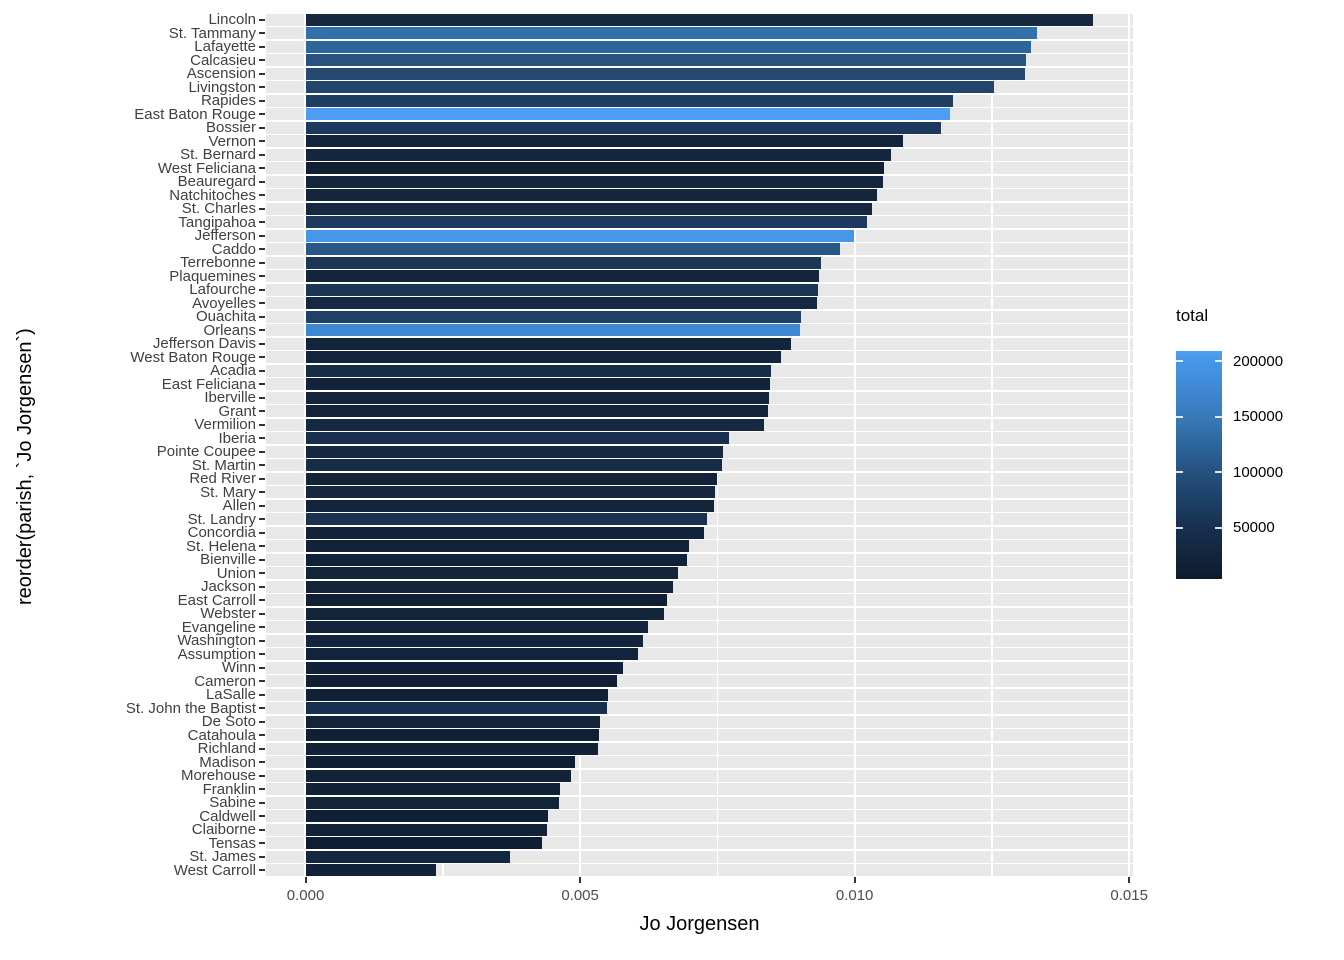 The width and height of the screenshot is (1344, 960). Describe the element at coordinates (25, 466) in the screenshot. I see `y-axis-title: reorder(parish, `Jo Jorgensen`)` at that location.